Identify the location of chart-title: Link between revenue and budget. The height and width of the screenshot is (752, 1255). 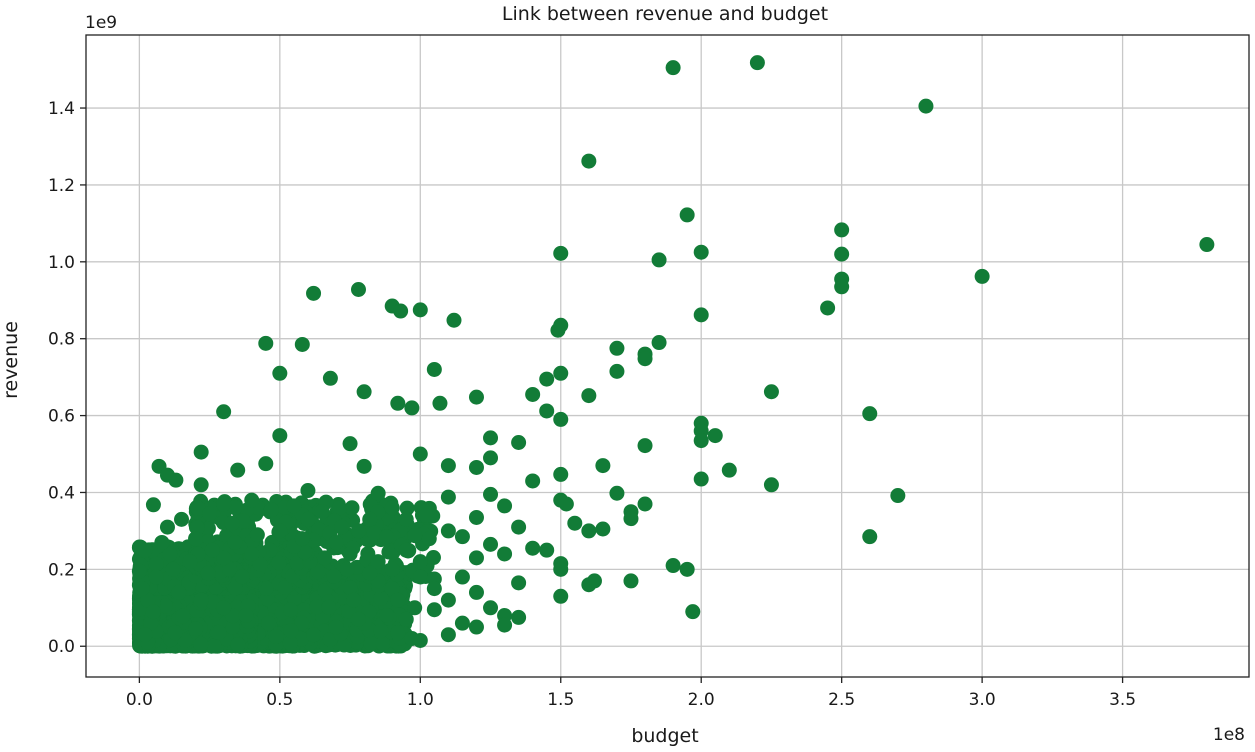
(665, 14).